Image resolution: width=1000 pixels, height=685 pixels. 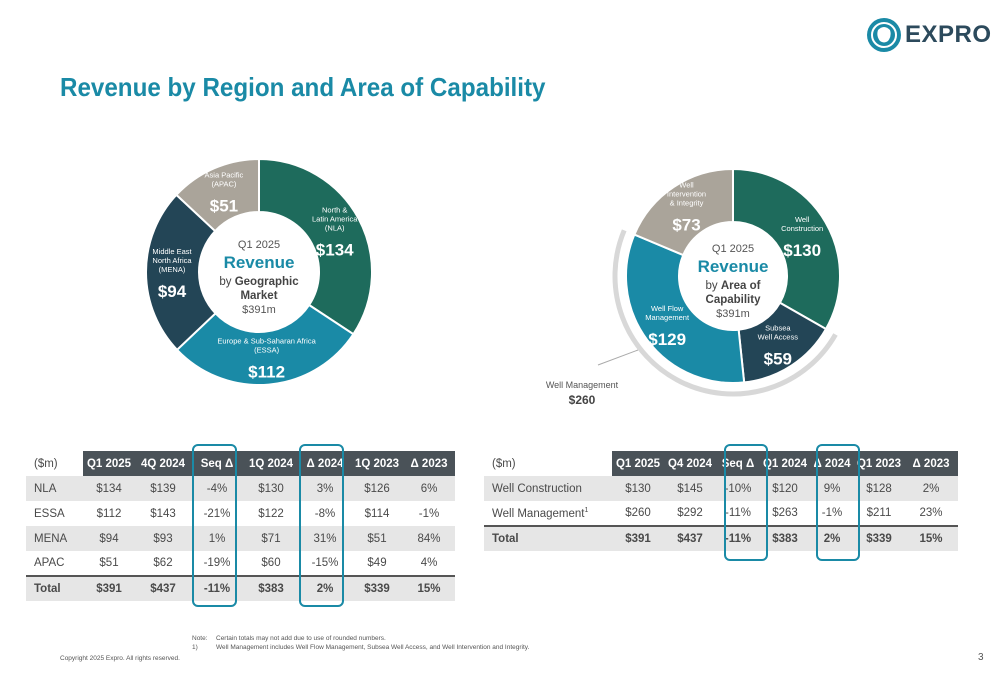 I want to click on center-by-prefix: by, so click(x=713, y=286).